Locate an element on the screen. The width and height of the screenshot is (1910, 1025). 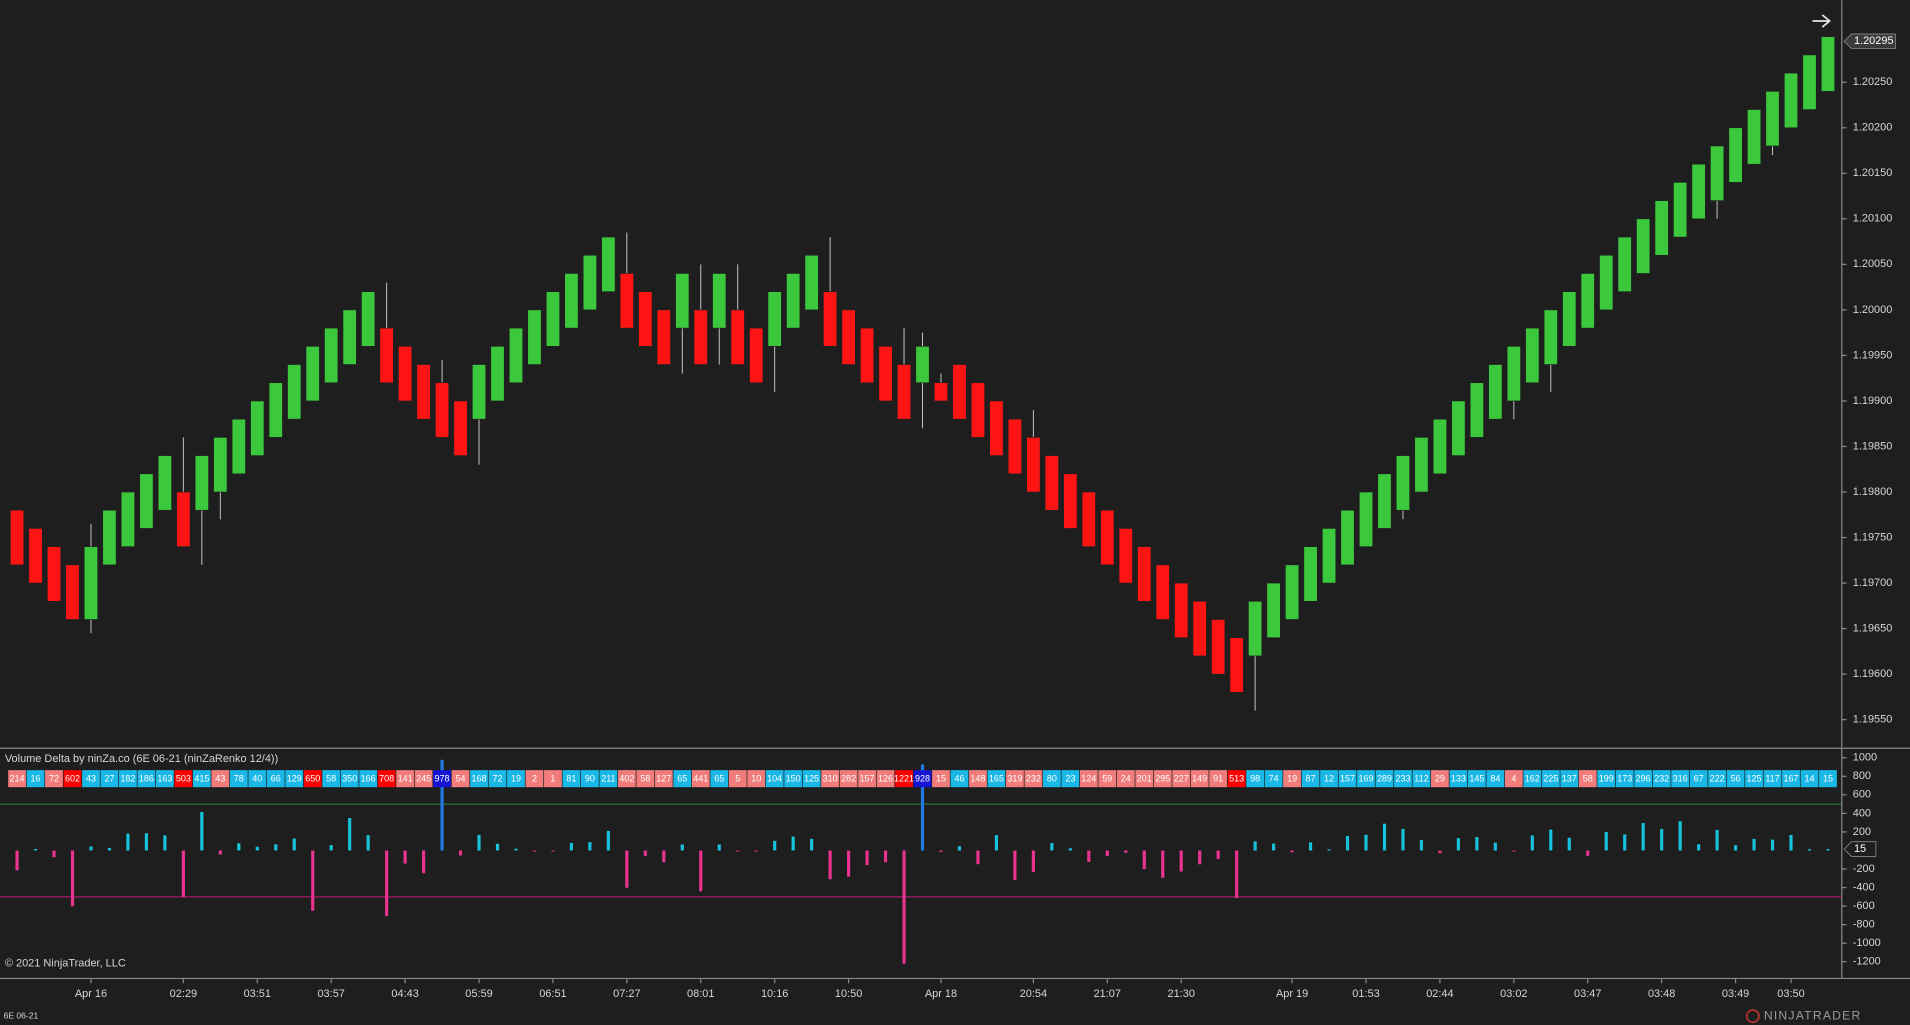
y-tick-label: 1.19850 is located at coordinates (1873, 446).